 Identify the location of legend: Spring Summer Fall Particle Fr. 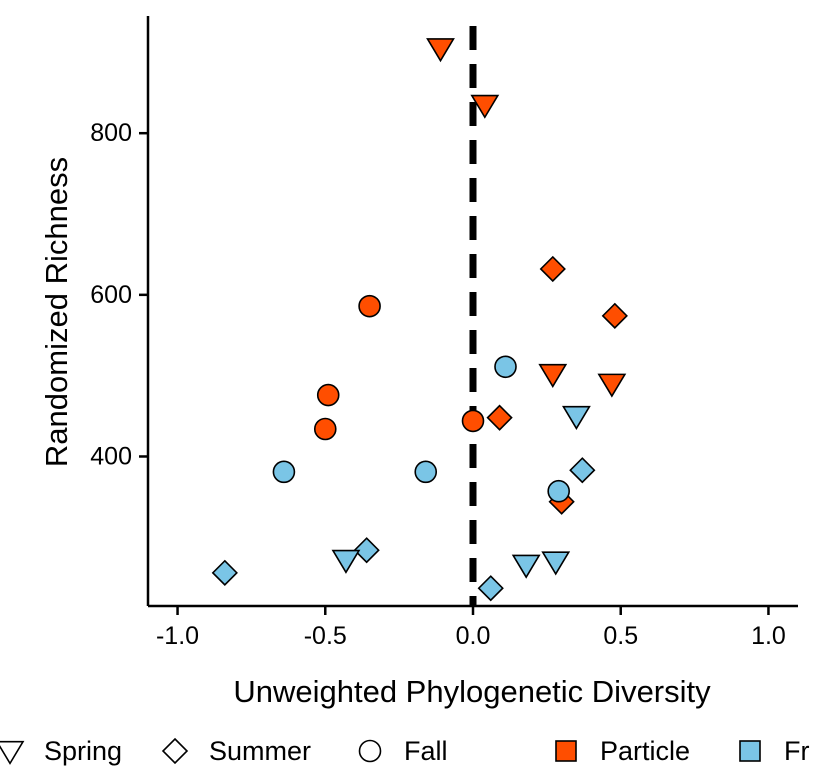
(404, 751).